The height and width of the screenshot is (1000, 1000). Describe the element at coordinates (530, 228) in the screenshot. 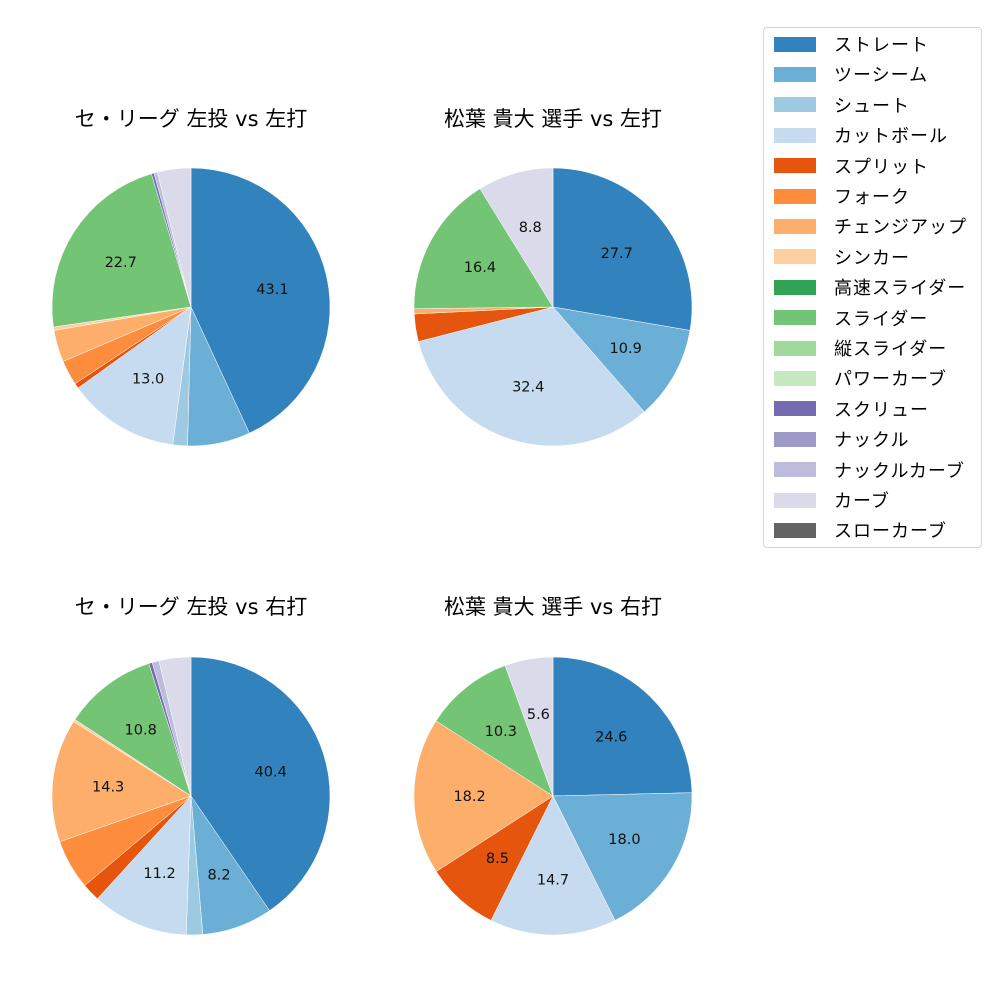

I see `slice-value-label: 8.8` at that location.